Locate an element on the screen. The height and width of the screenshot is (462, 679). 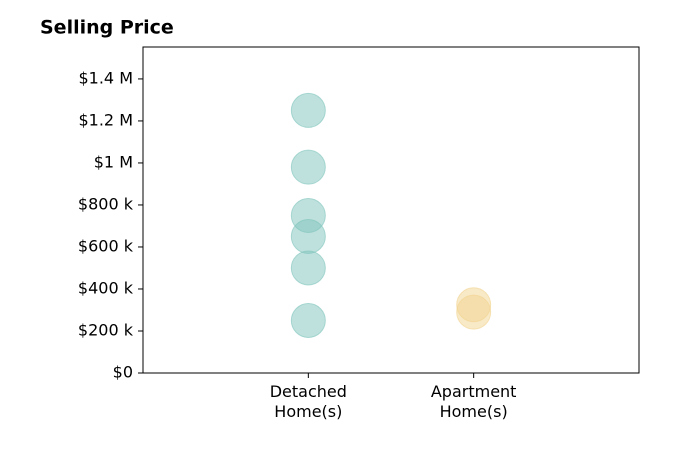
y-tick-label: $800 k is located at coordinates (106, 203).